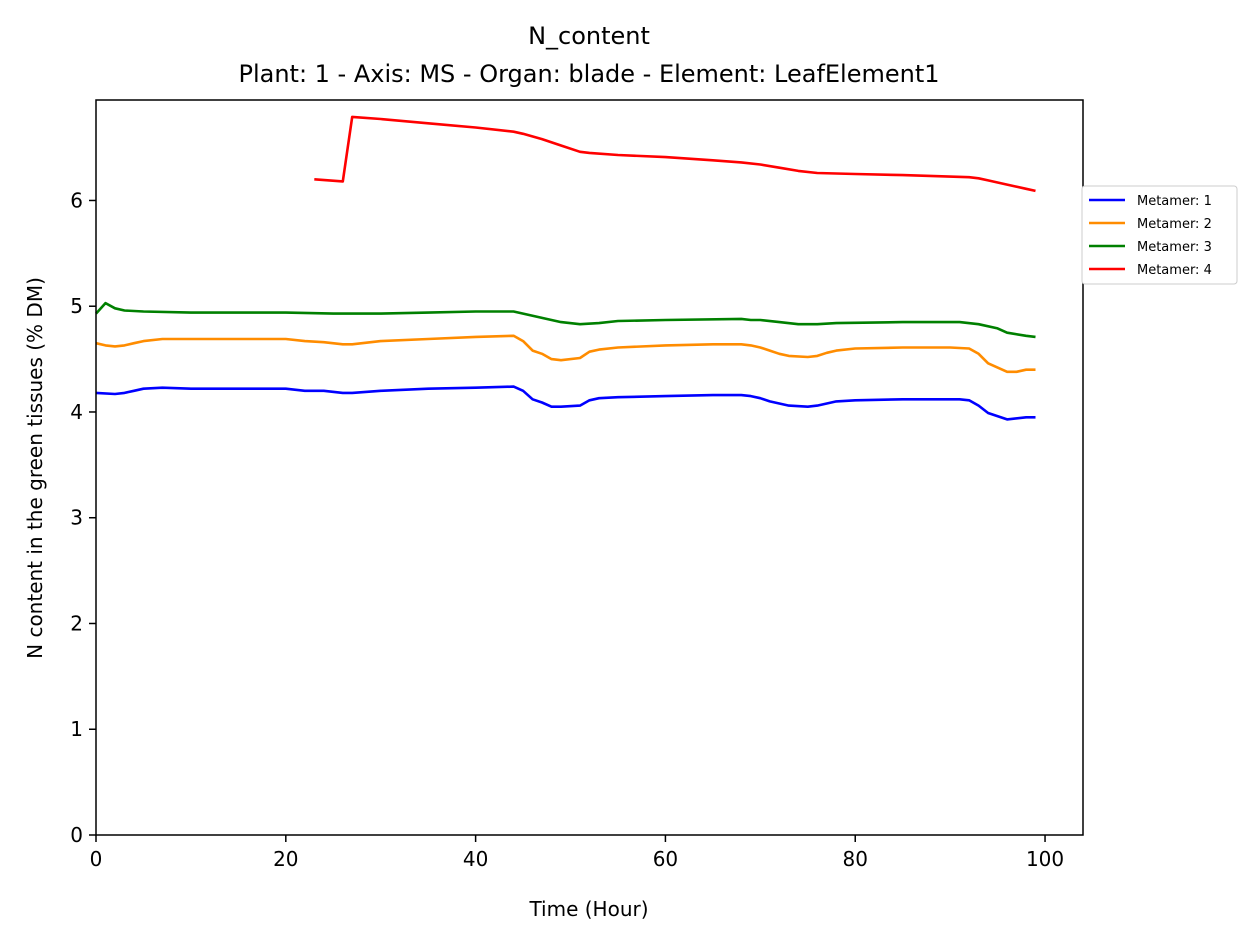  Describe the element at coordinates (855, 859) in the screenshot. I see `x-tick-label: 80` at that location.